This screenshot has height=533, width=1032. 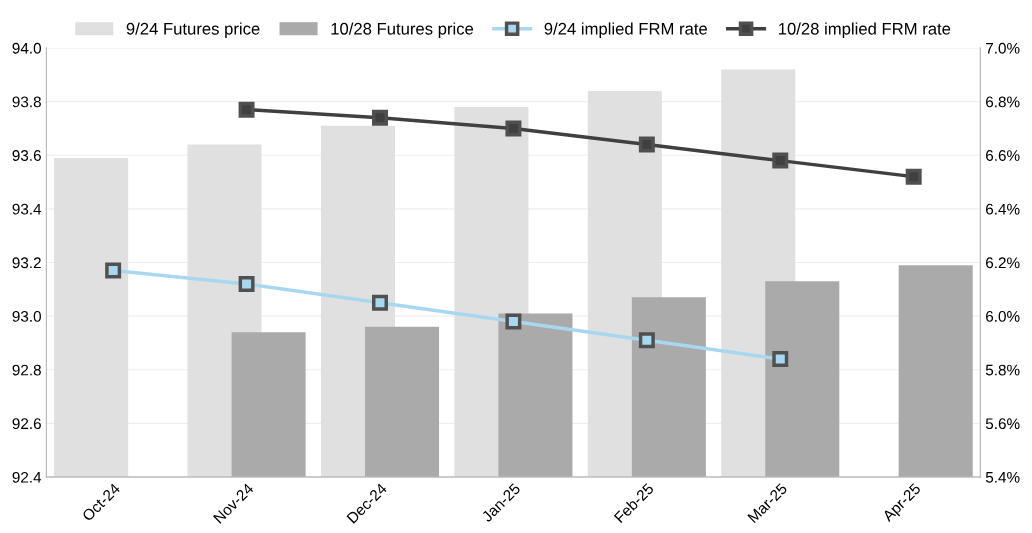 What do you see at coordinates (402, 30) in the screenshot?
I see `legend-label: 10/28 Futures price` at bounding box center [402, 30].